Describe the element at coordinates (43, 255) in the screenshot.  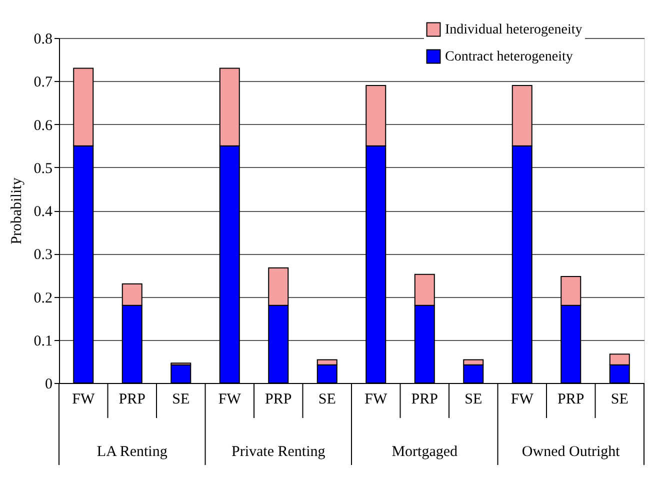
I see `y-tick-label: 0.3` at that location.